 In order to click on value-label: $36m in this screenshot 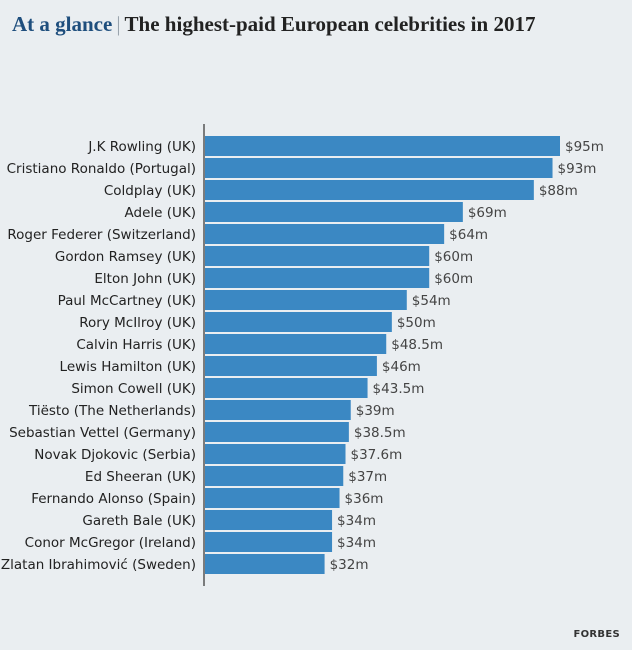, I will do `click(364, 499)`.